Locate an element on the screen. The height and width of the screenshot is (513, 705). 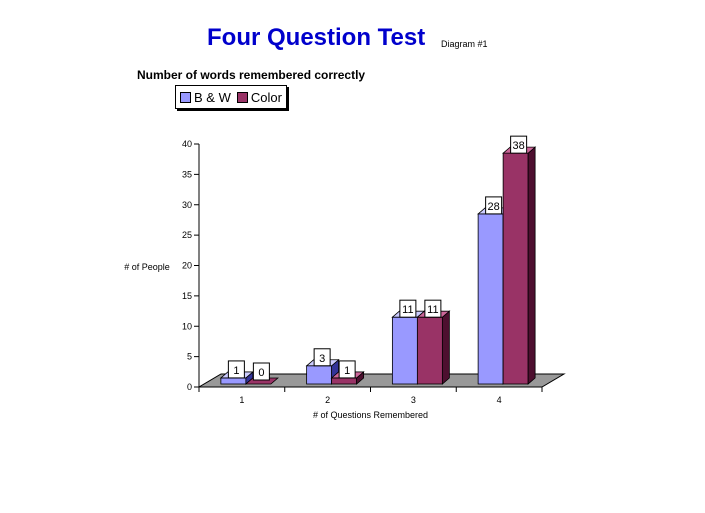
legend-label-color: Color is located at coordinates (266, 97).